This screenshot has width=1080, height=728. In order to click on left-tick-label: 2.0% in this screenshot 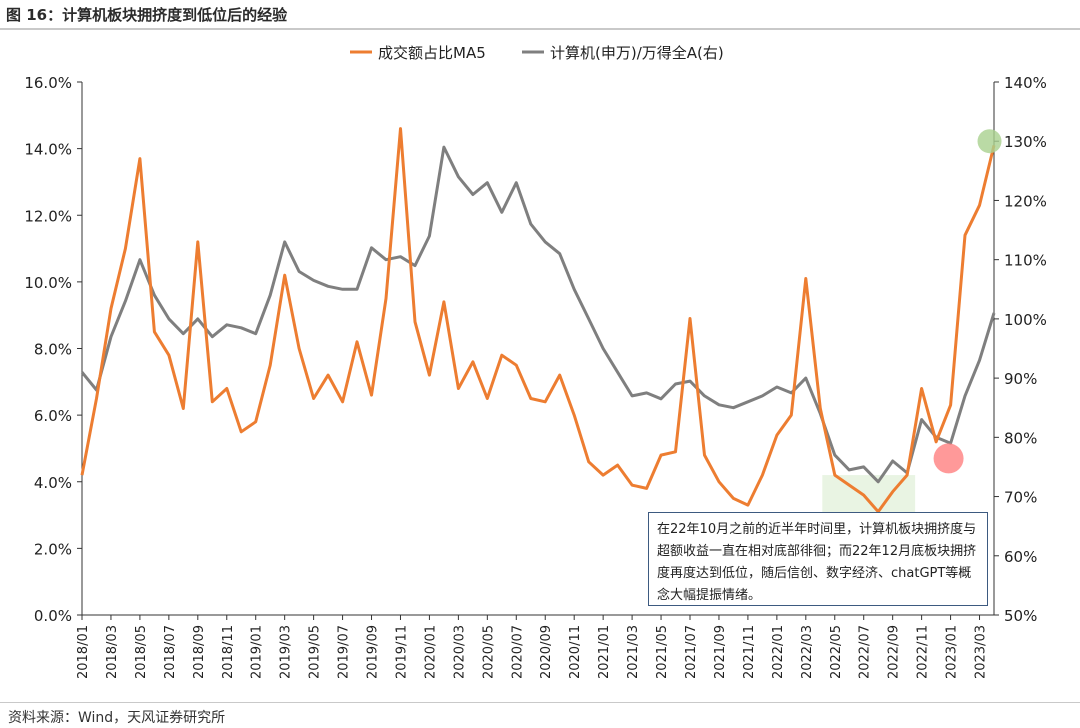, I will do `click(53, 549)`.